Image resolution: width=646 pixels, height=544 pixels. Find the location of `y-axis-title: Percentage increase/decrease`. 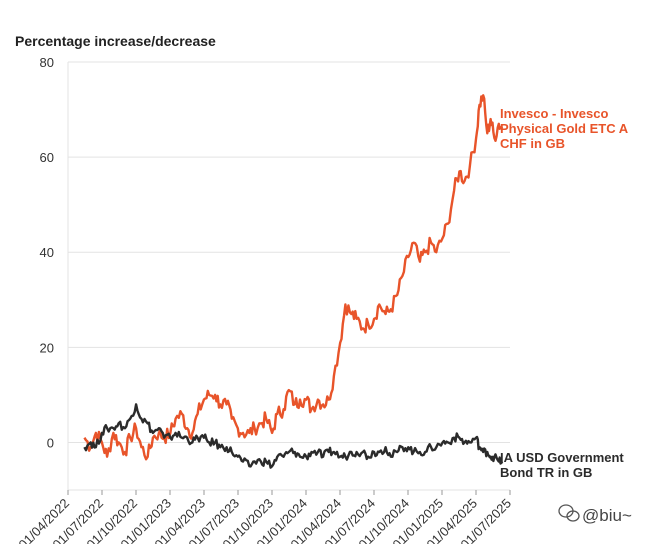

y-axis-title: Percentage increase/decrease is located at coordinates (115, 41).